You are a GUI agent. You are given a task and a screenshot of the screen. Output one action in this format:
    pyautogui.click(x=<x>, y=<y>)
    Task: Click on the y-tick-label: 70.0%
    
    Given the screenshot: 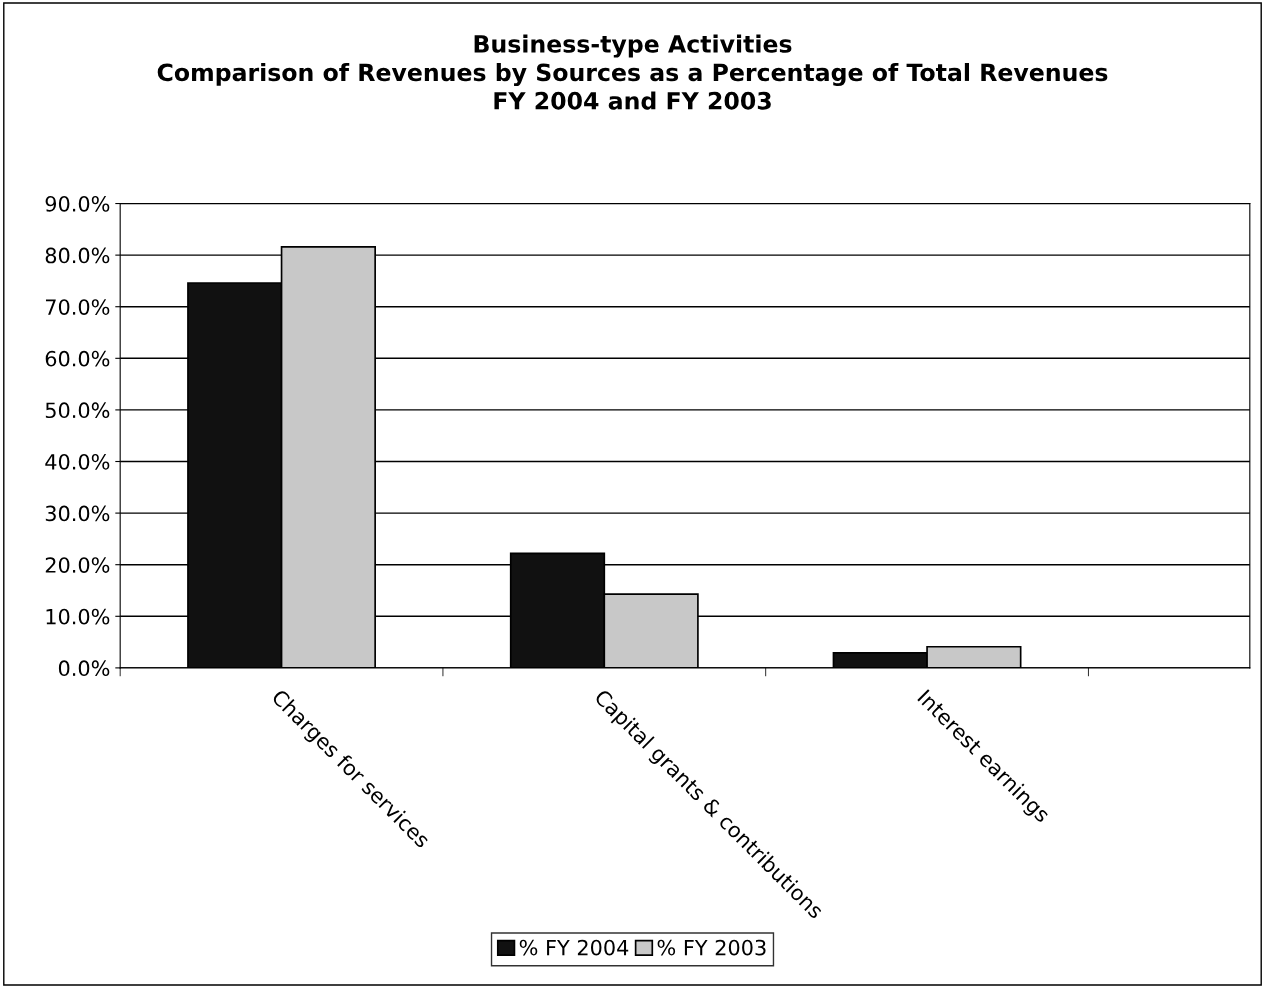 What is the action you would take?
    pyautogui.click(x=77, y=307)
    